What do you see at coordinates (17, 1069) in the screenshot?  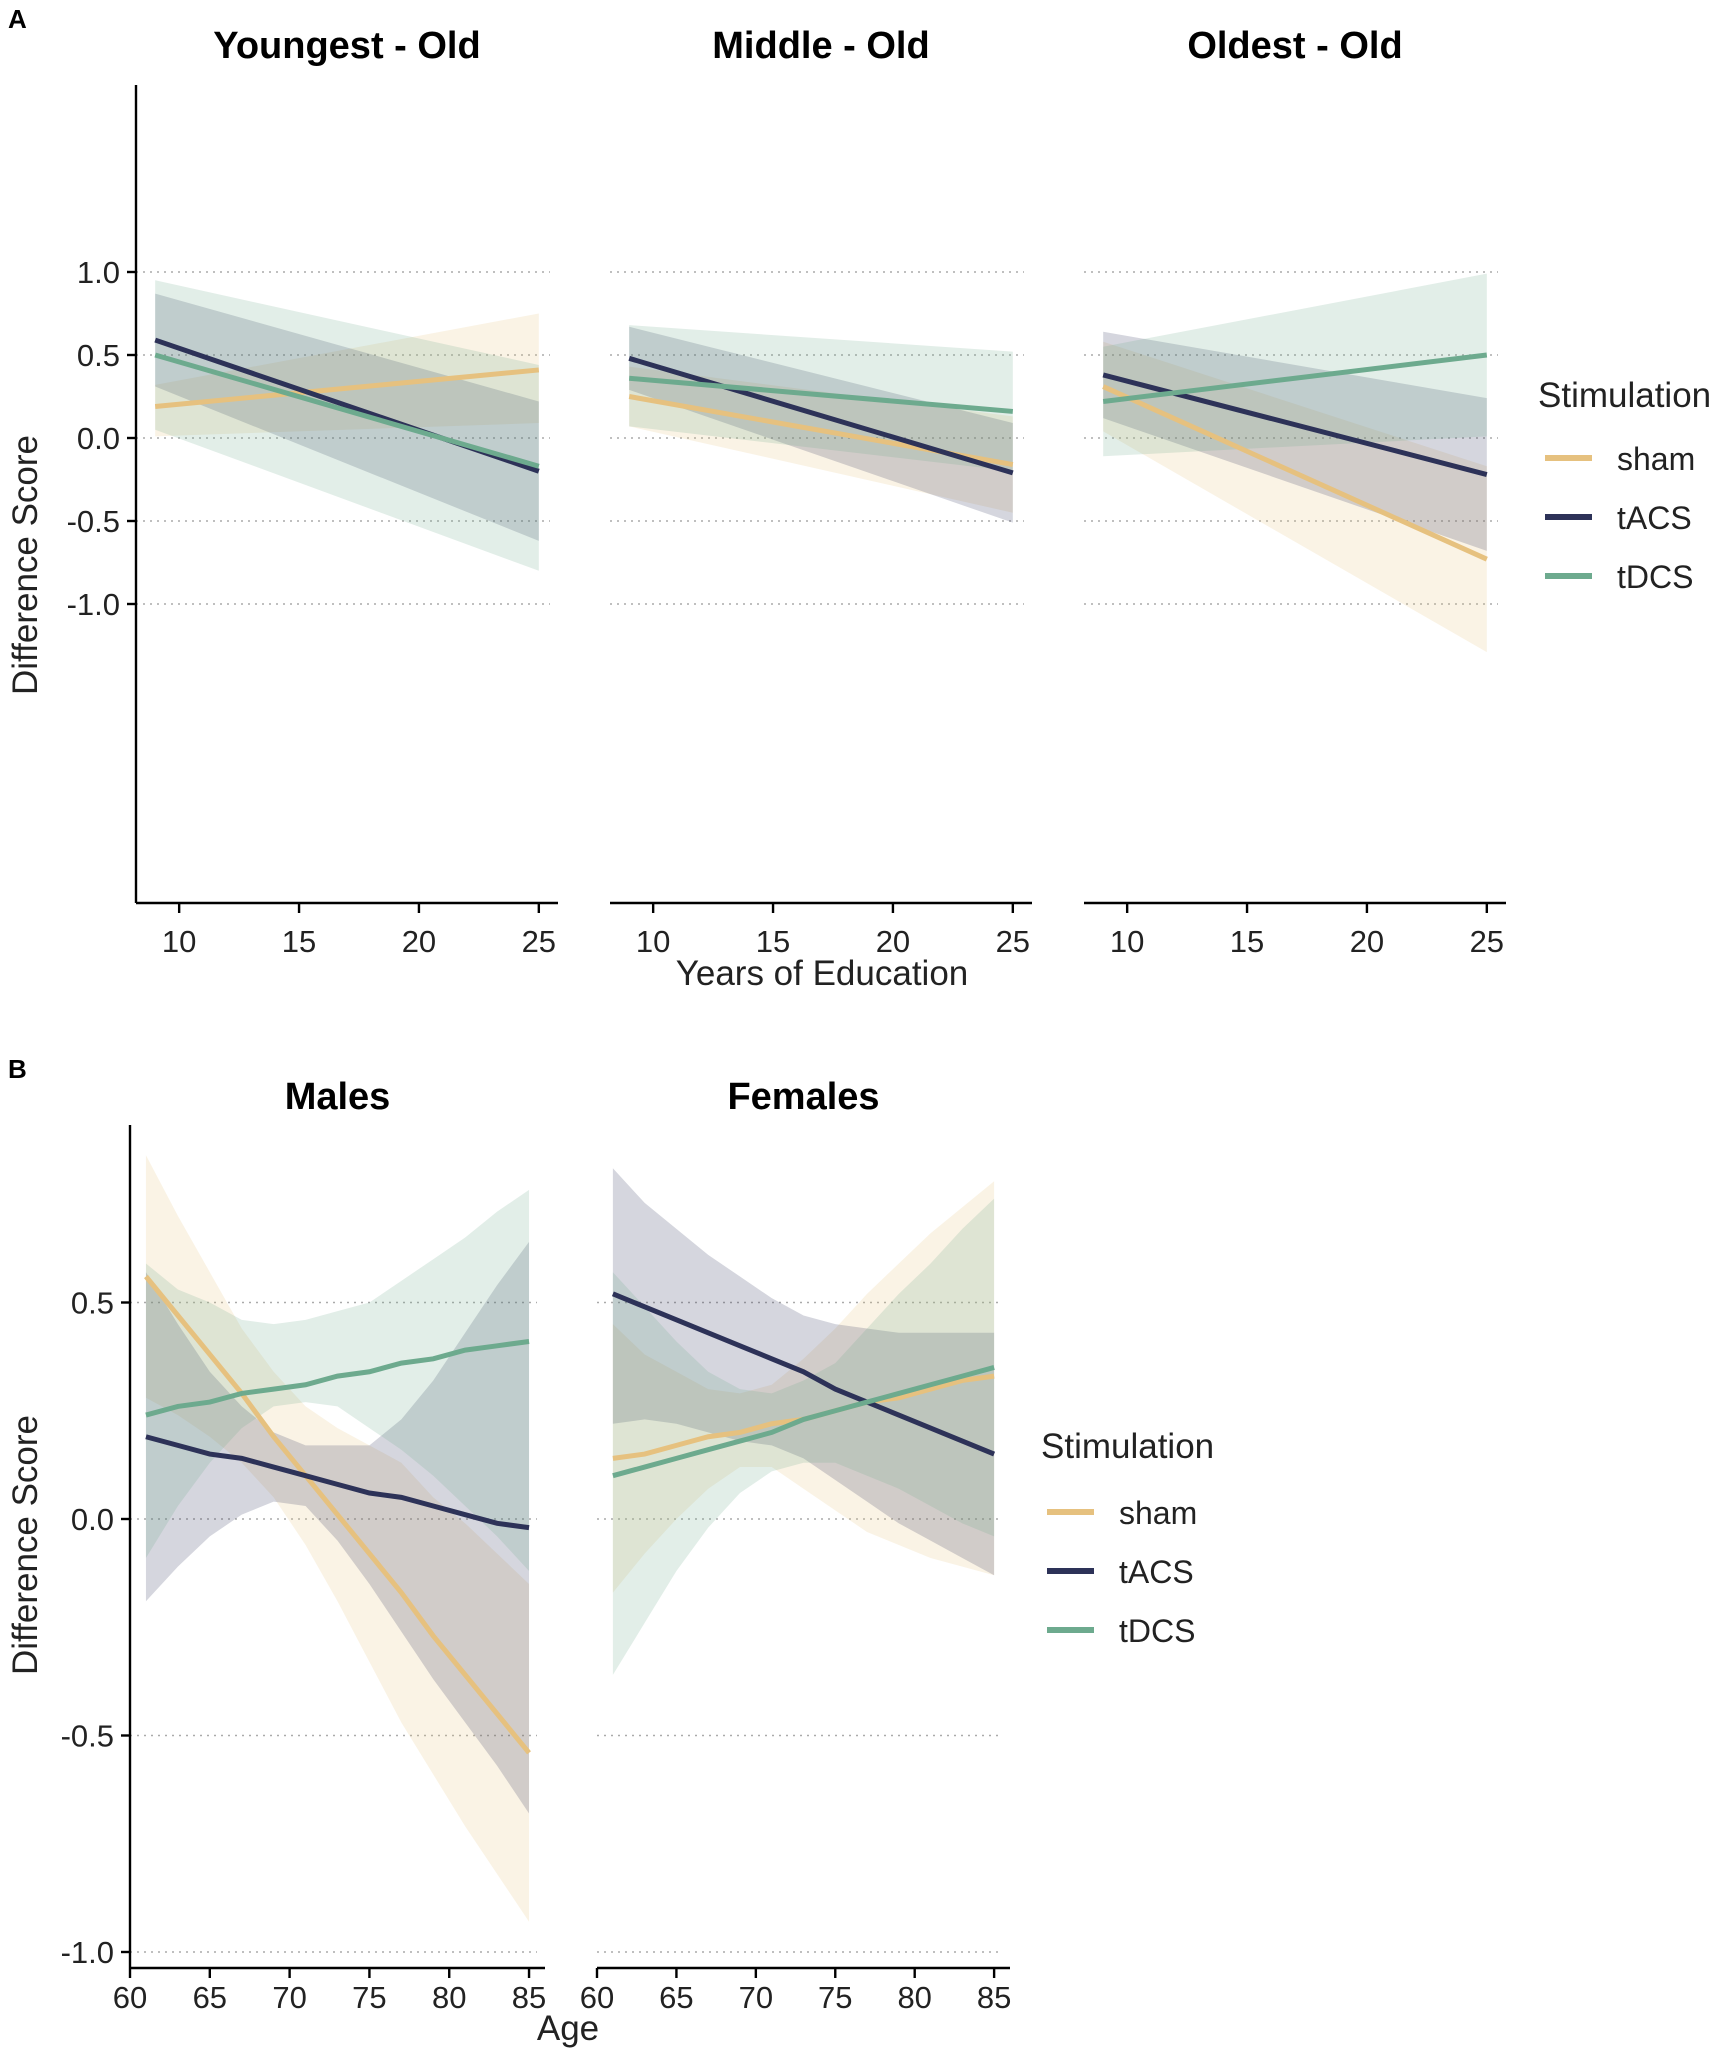 I see `panel-b-letter: B` at bounding box center [17, 1069].